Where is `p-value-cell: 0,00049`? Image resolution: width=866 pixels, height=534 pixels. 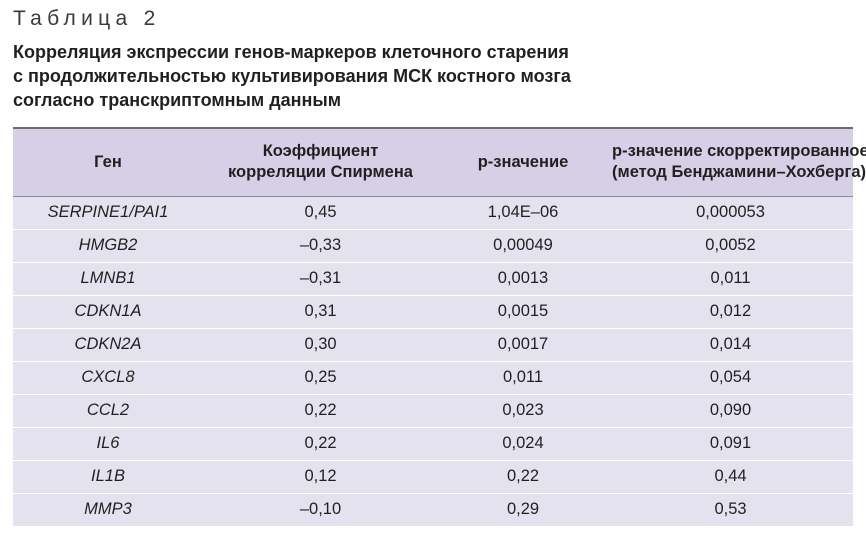
p-value-cell: 0,00049 is located at coordinates (523, 245).